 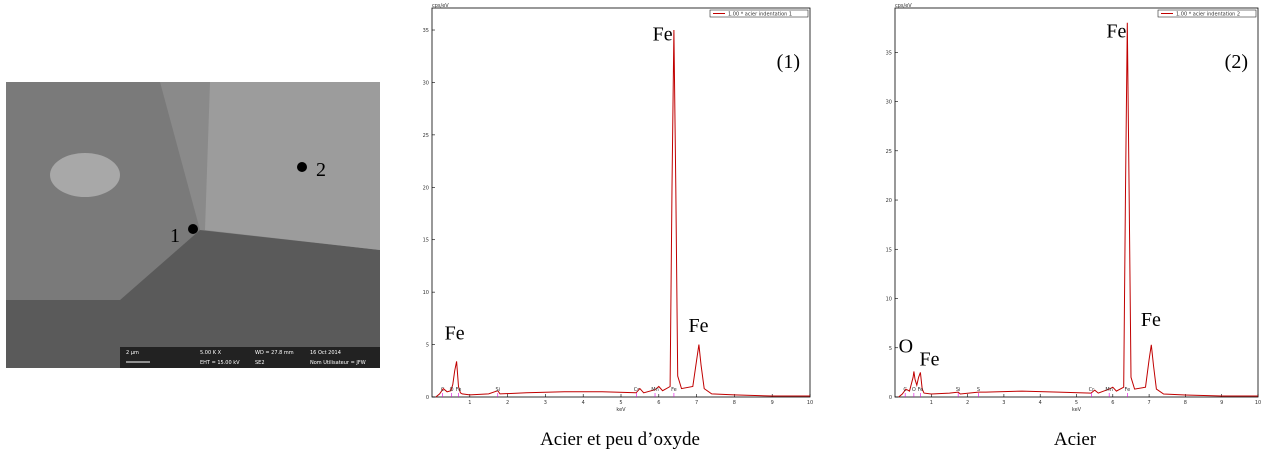 What do you see at coordinates (1075, 439) in the screenshot?
I see `caption: Acier` at bounding box center [1075, 439].